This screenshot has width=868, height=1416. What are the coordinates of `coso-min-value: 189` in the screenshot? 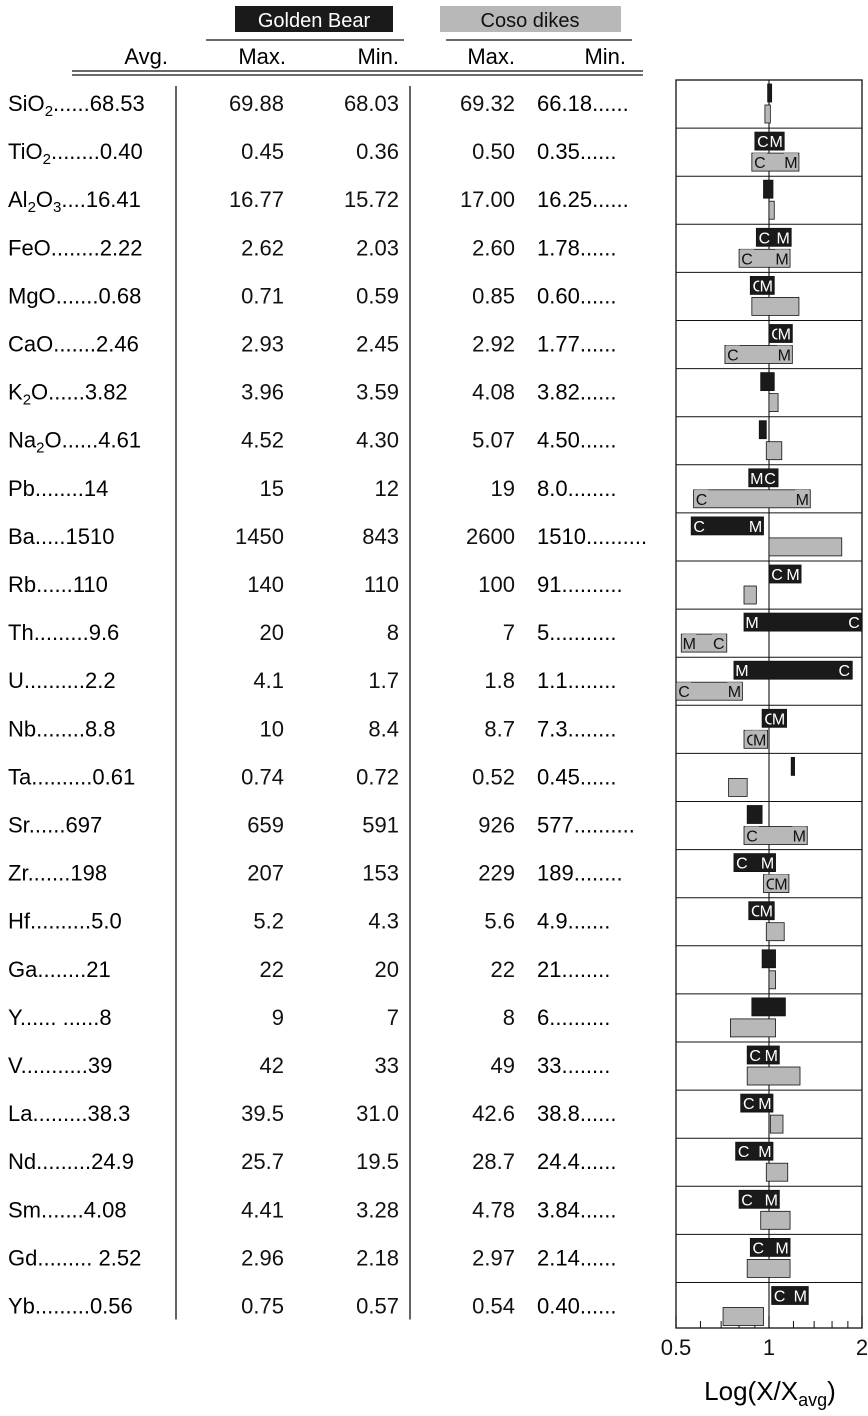 It's located at (555, 873).